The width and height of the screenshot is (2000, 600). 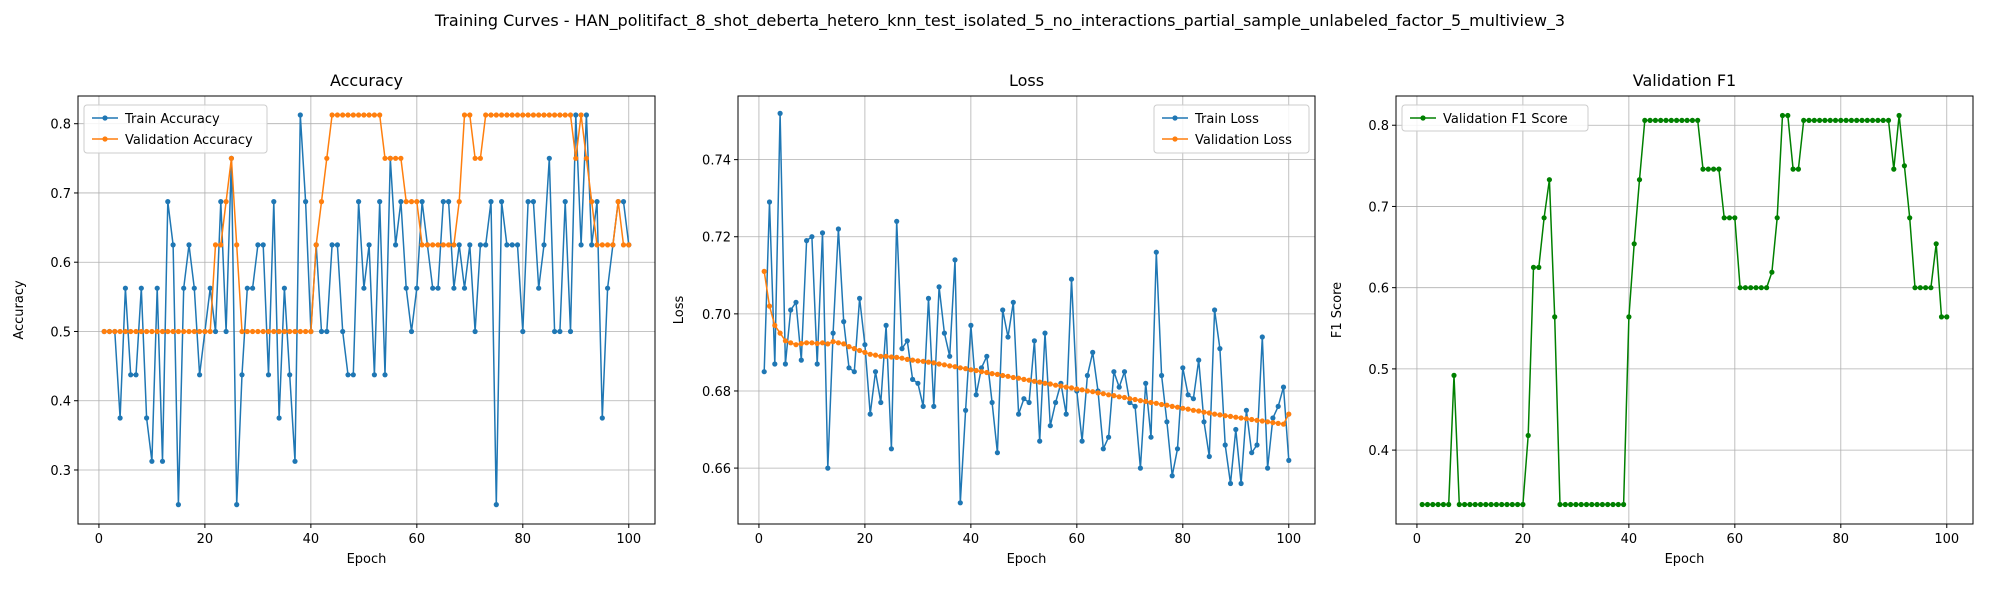 I want to click on loss-x-tick-label: 40, so click(x=971, y=539).